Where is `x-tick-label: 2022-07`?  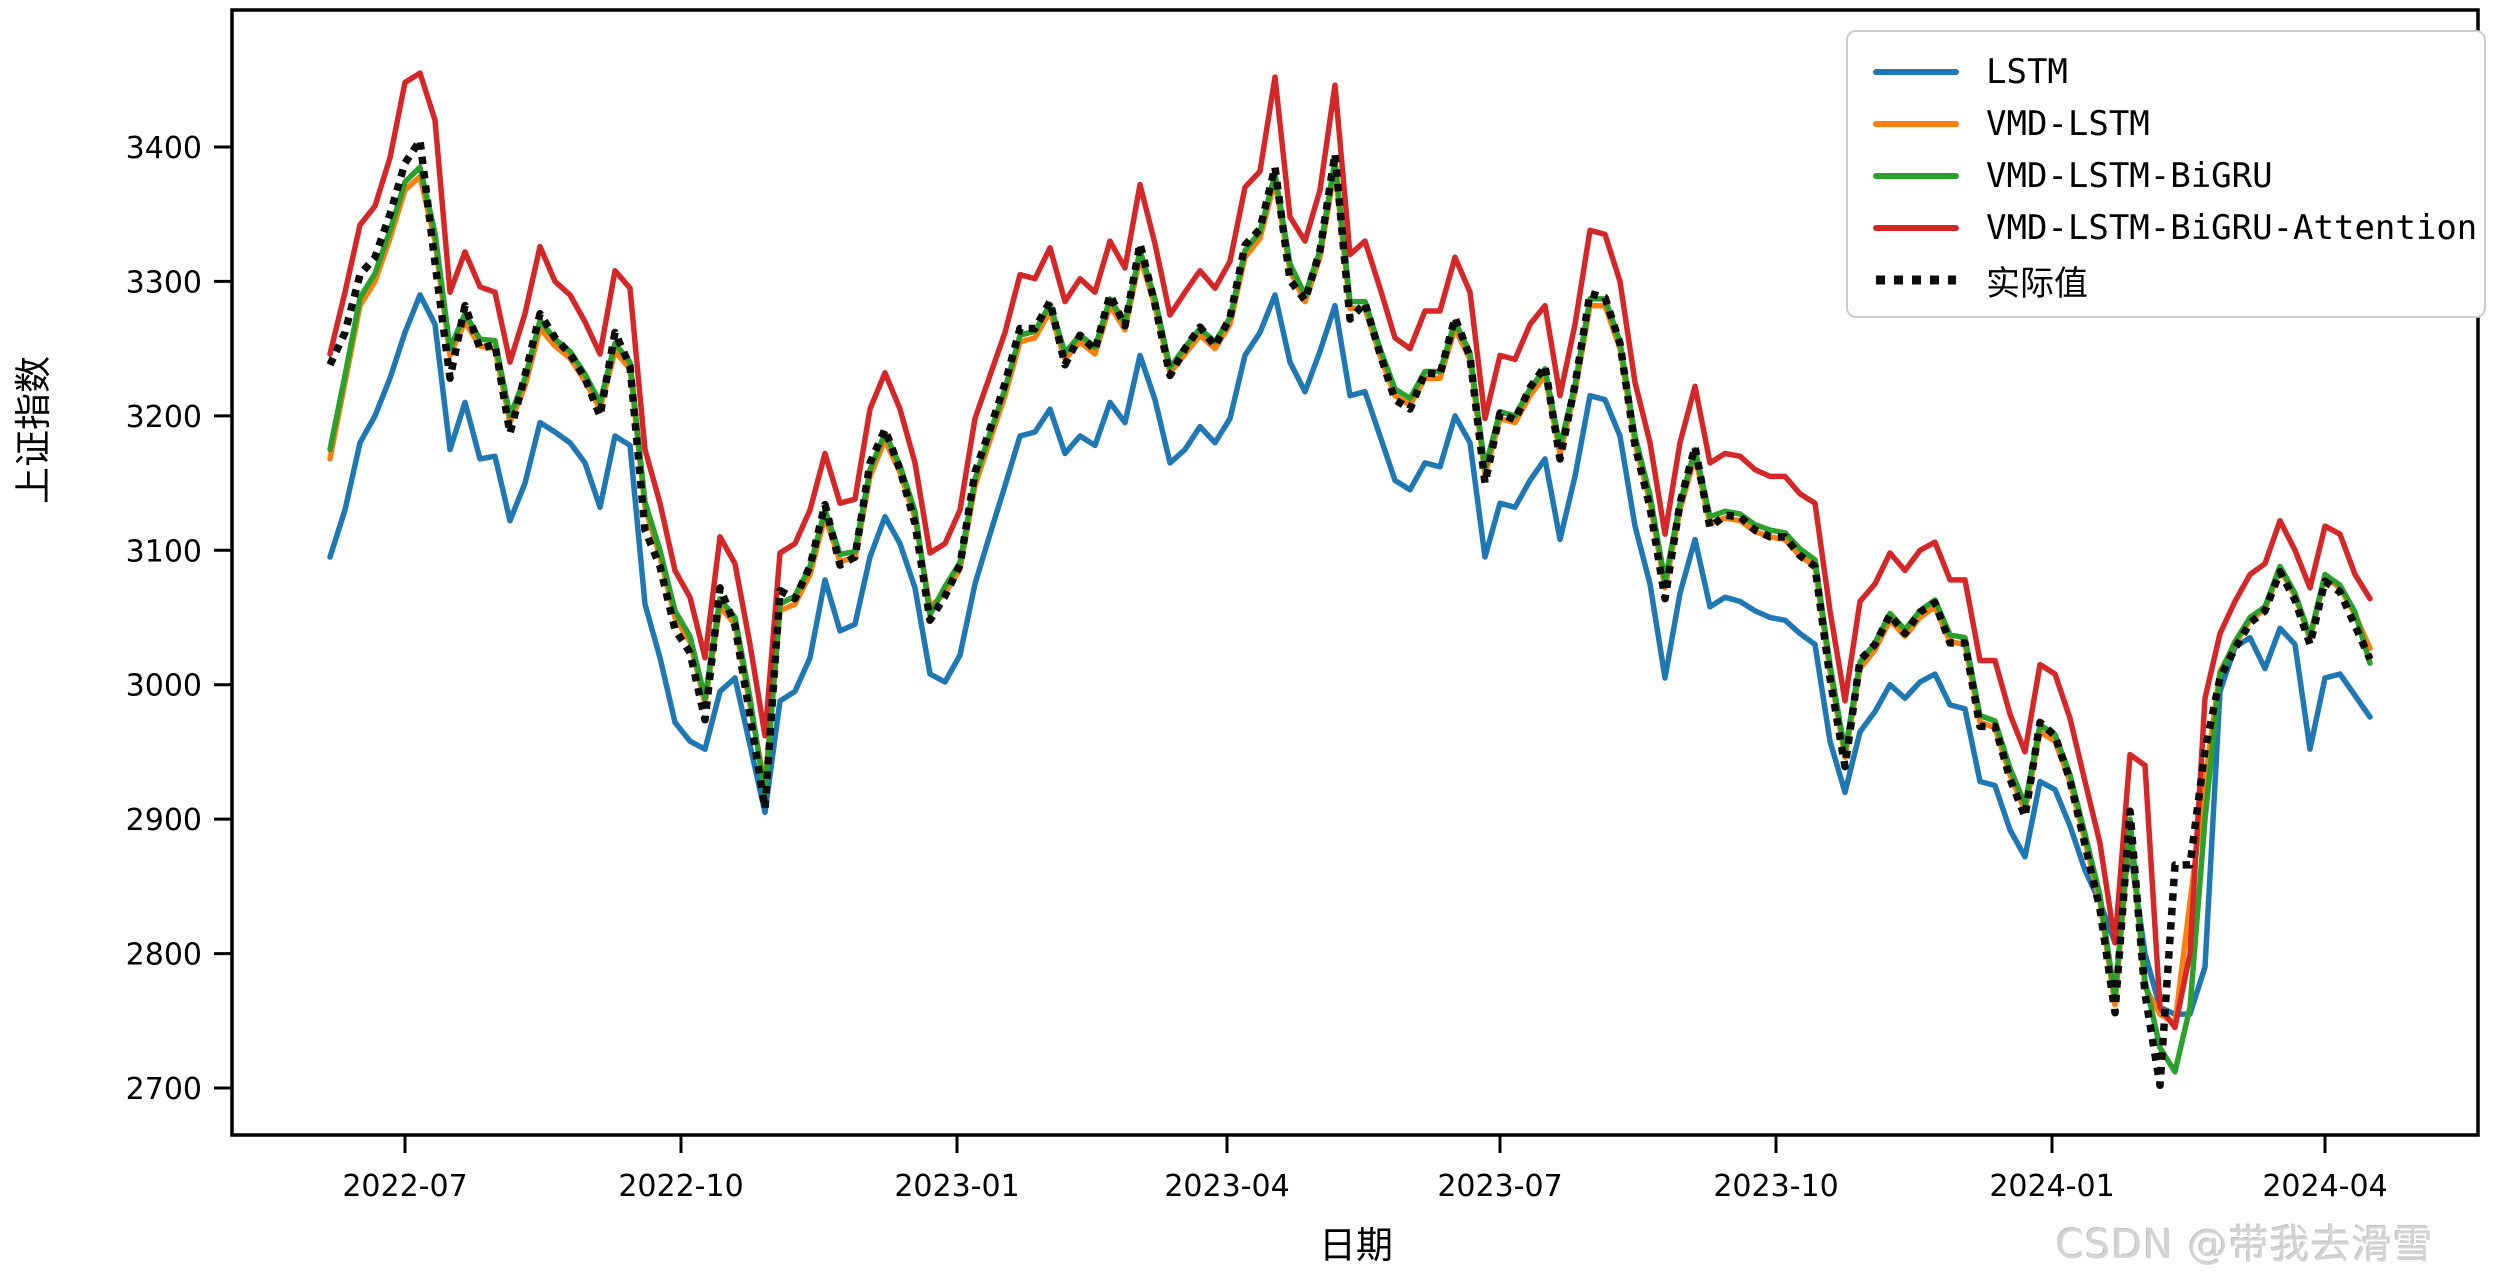 x-tick-label: 2022-07 is located at coordinates (404, 1186).